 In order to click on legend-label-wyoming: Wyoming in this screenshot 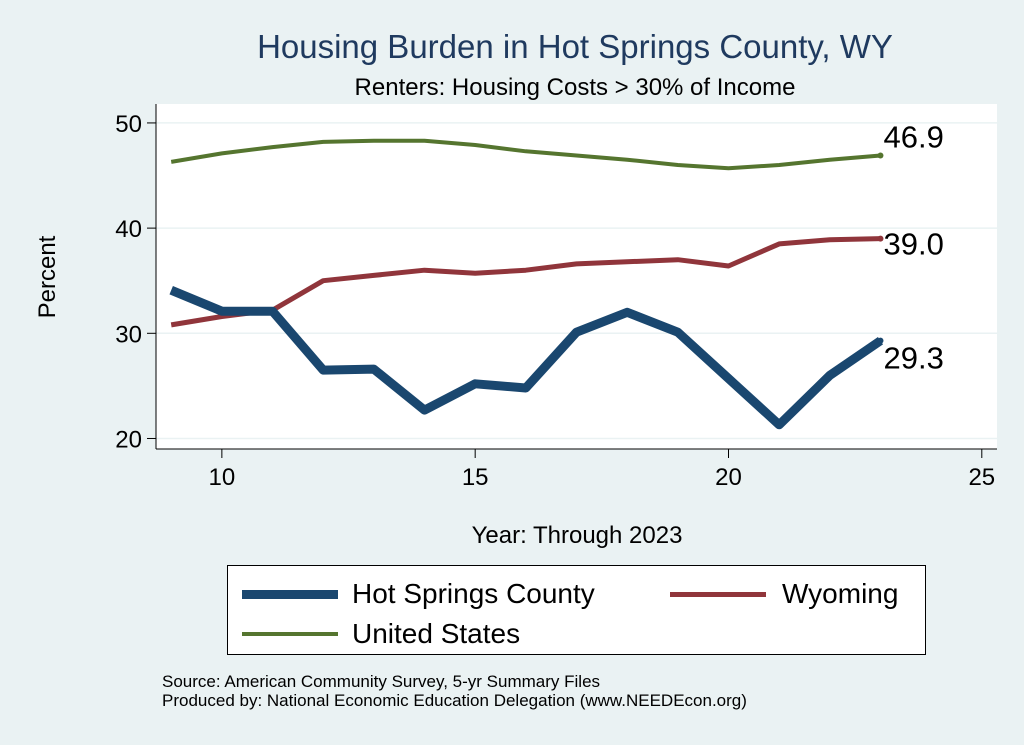, I will do `click(840, 593)`.